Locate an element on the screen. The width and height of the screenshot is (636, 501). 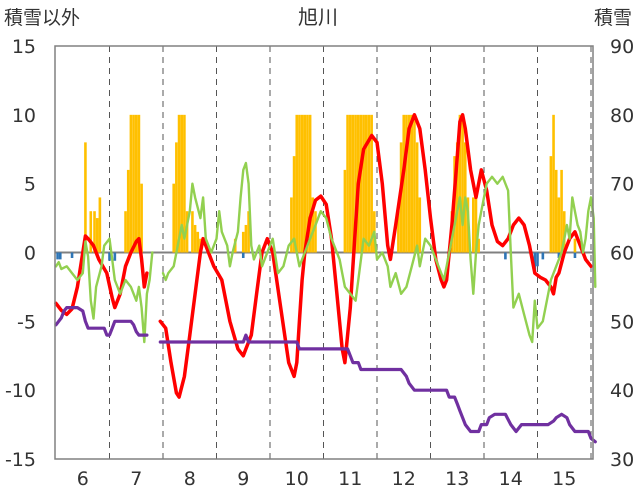
x-axis-ticks: 6 7 8 9 10 11 12 13 14 15 is located at coordinates (327, 479).